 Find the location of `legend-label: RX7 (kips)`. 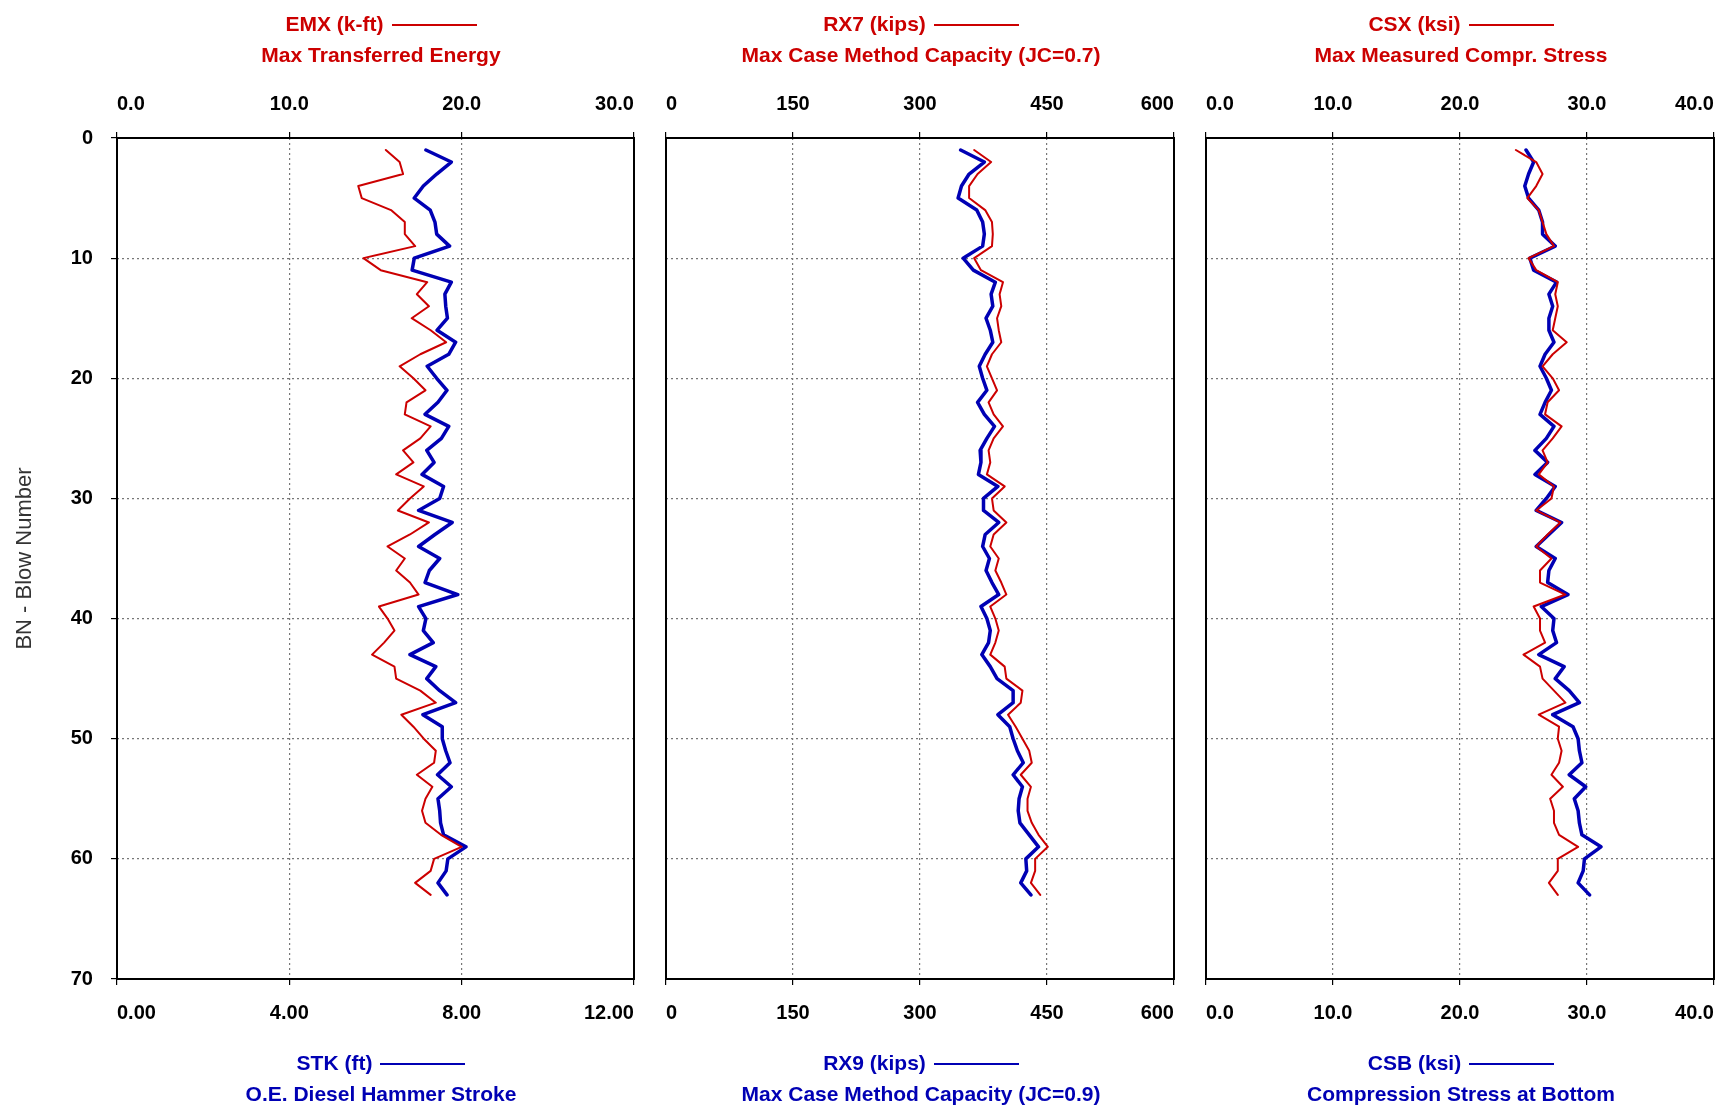

legend-label: RX7 (kips) is located at coordinates (874, 23).